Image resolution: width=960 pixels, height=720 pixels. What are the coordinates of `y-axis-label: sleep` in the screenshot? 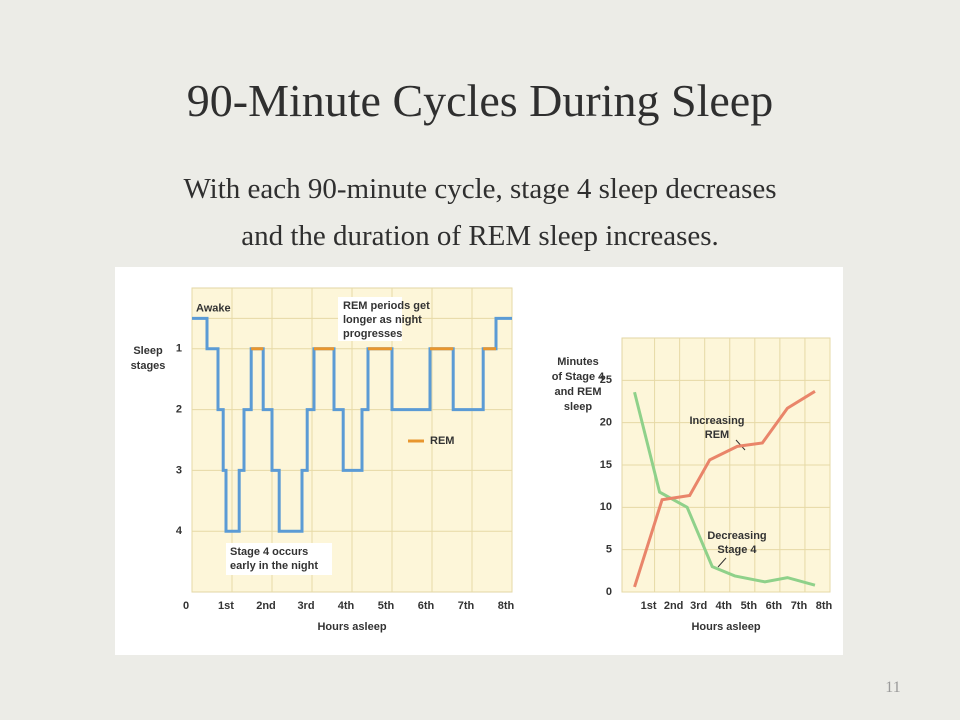 It's located at (578, 407).